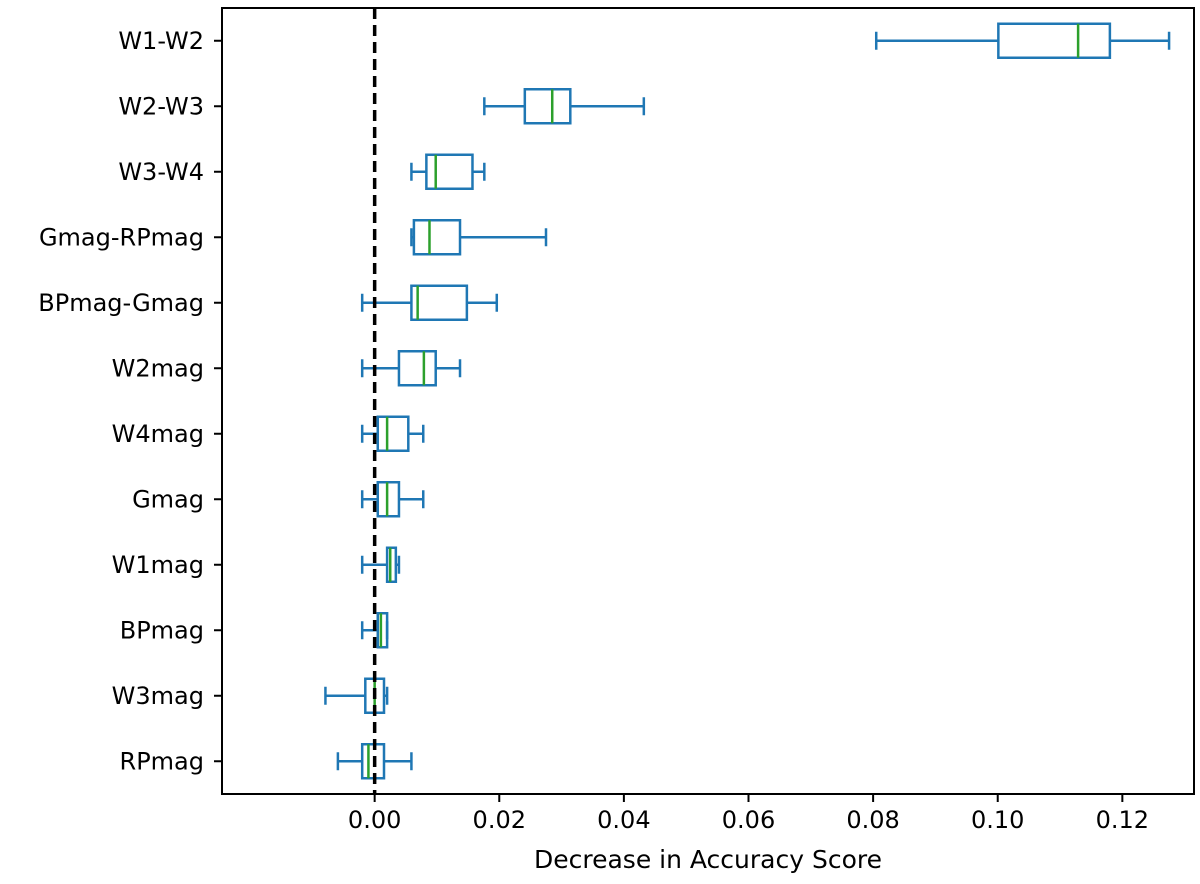  What do you see at coordinates (356, 695) in the screenshot?
I see `box-w3mag` at bounding box center [356, 695].